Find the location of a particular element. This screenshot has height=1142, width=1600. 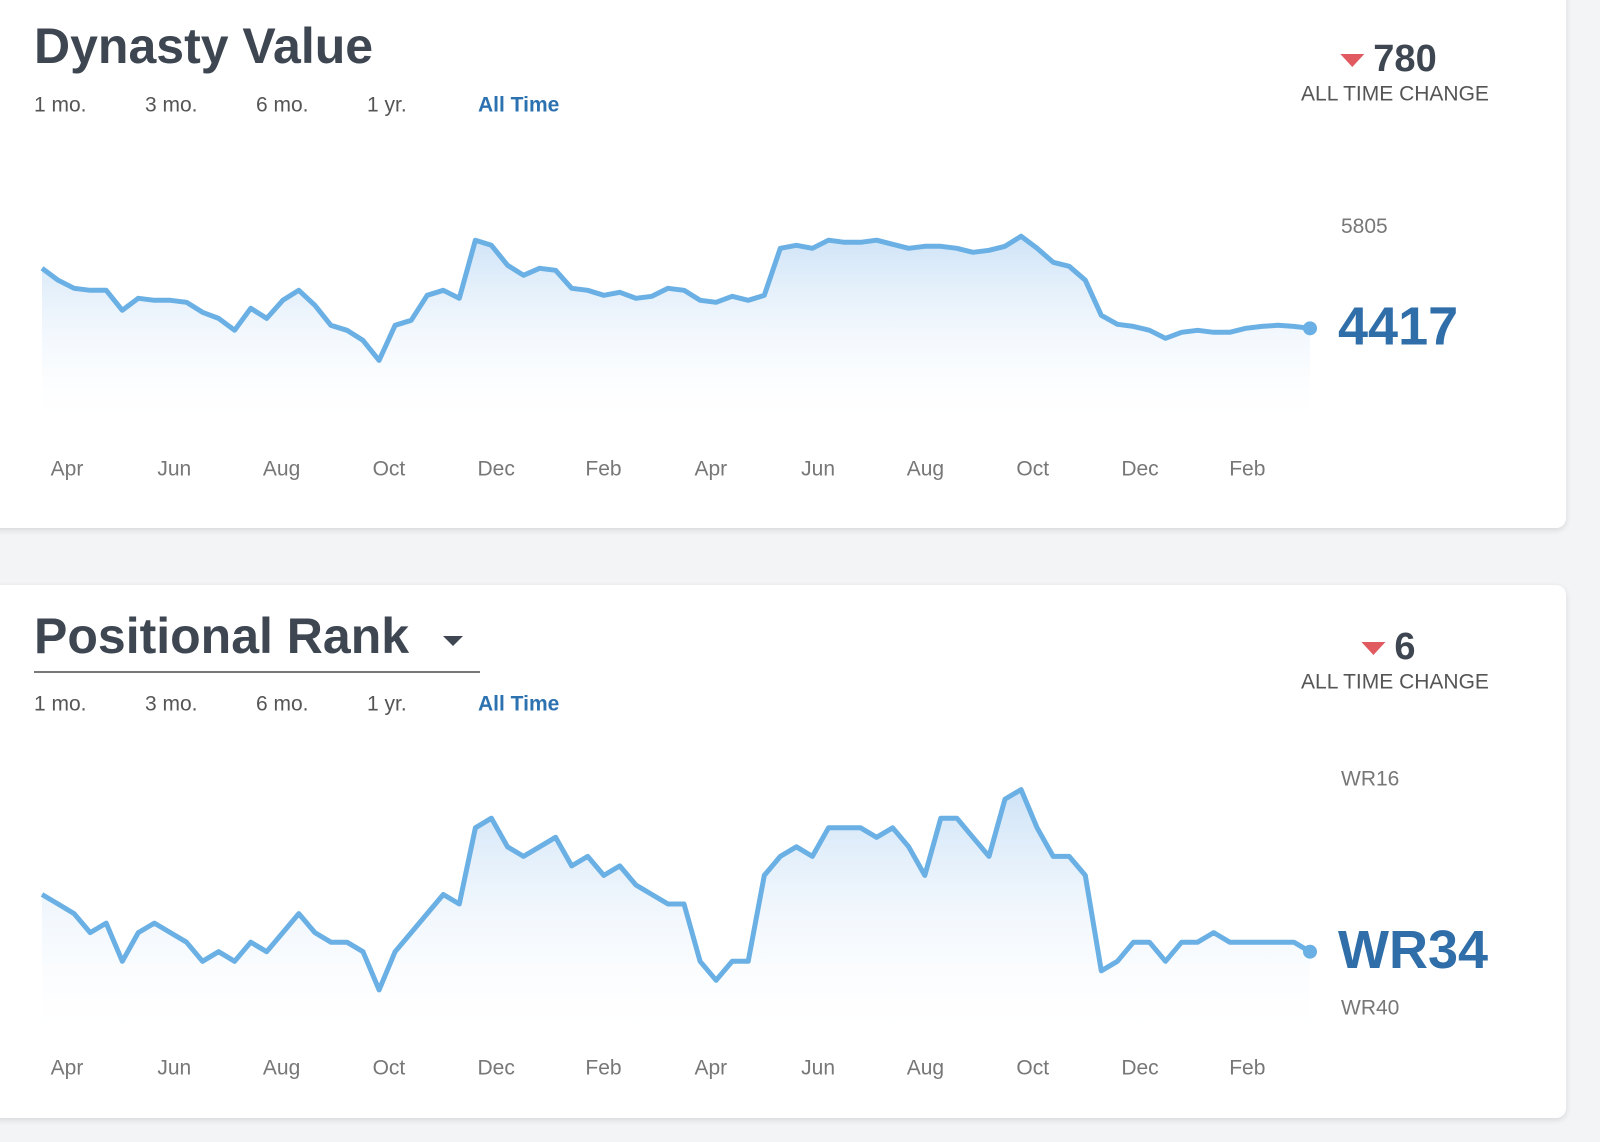

y-tick-label: 5805 is located at coordinates (1364, 226).